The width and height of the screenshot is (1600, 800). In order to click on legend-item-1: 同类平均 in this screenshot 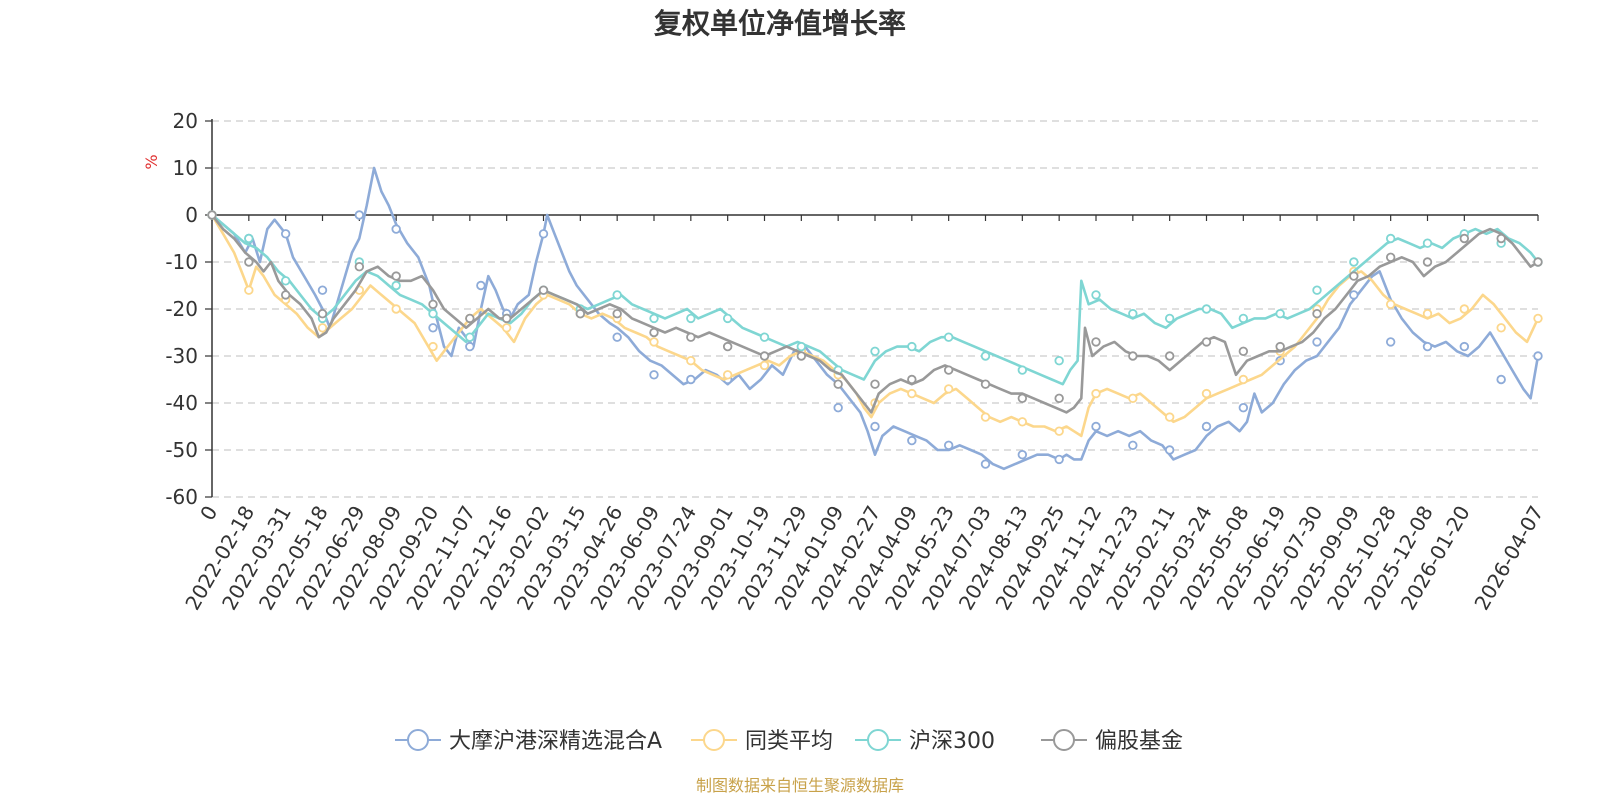, I will do `click(762, 741)`.